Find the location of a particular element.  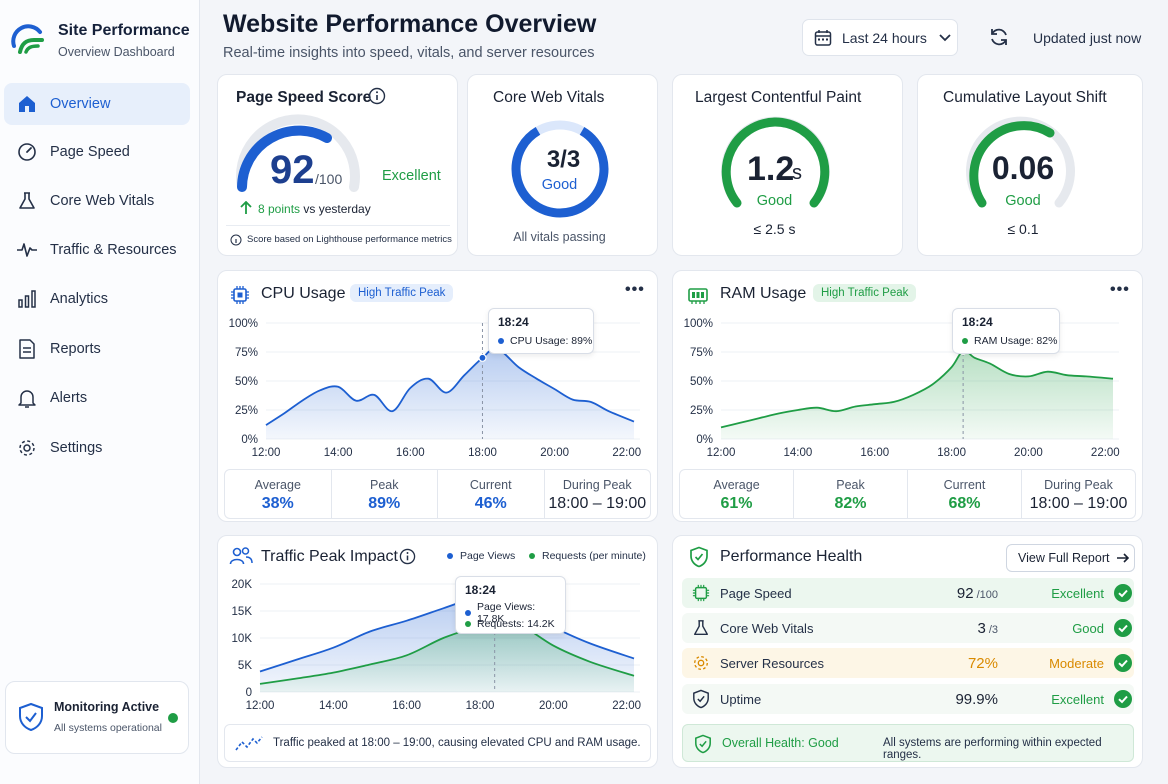

cls-value: 0.06 is located at coordinates (1023, 168).